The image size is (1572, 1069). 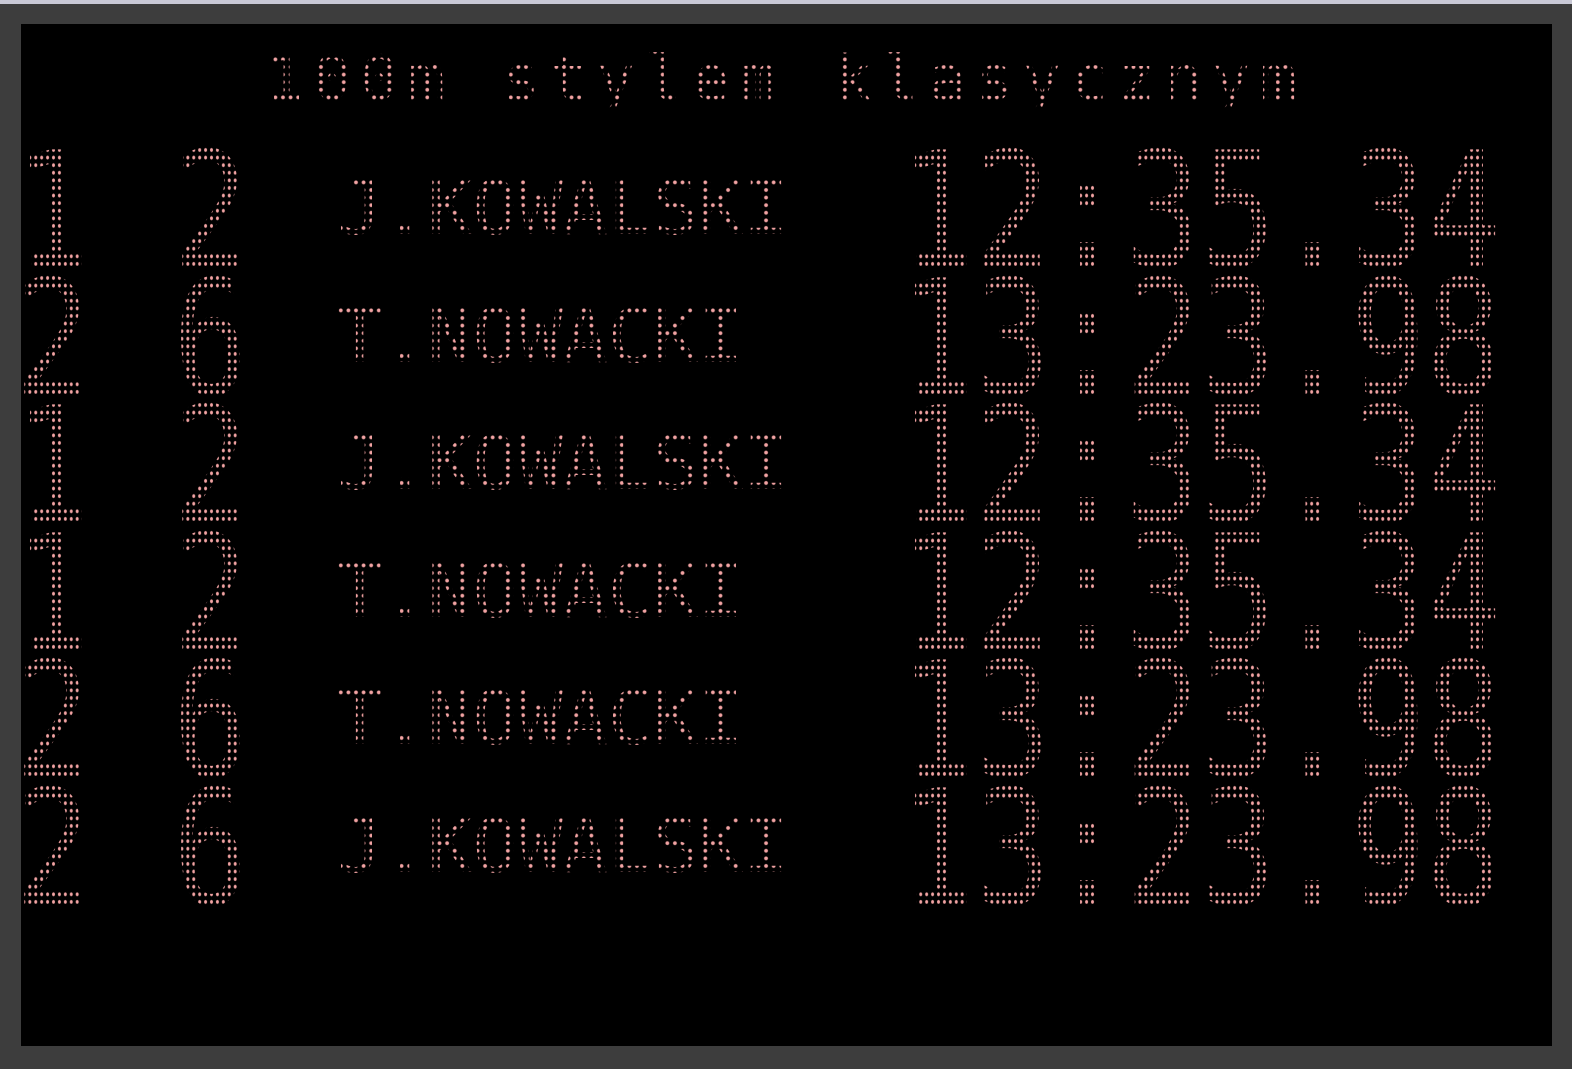 I want to click on event-title: 100m stylem klasycznym, so click(x=786, y=79).